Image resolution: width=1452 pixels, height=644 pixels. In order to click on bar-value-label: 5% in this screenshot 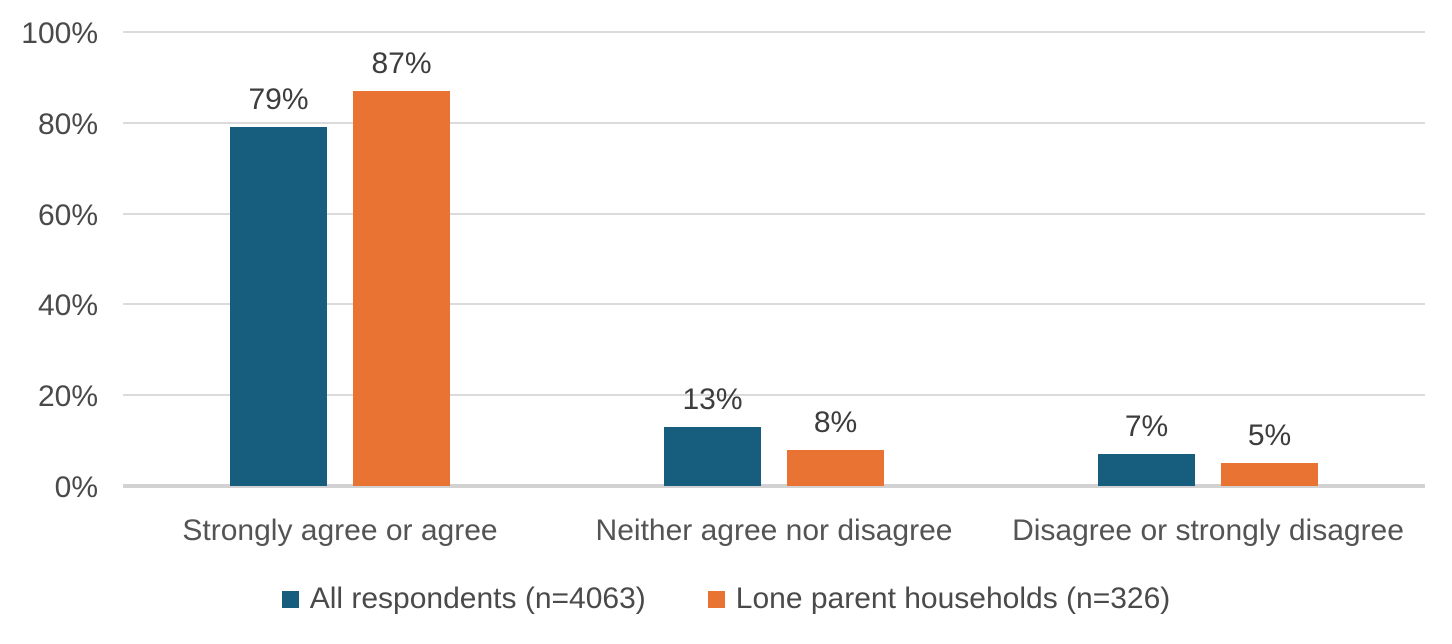, I will do `click(1269, 436)`.